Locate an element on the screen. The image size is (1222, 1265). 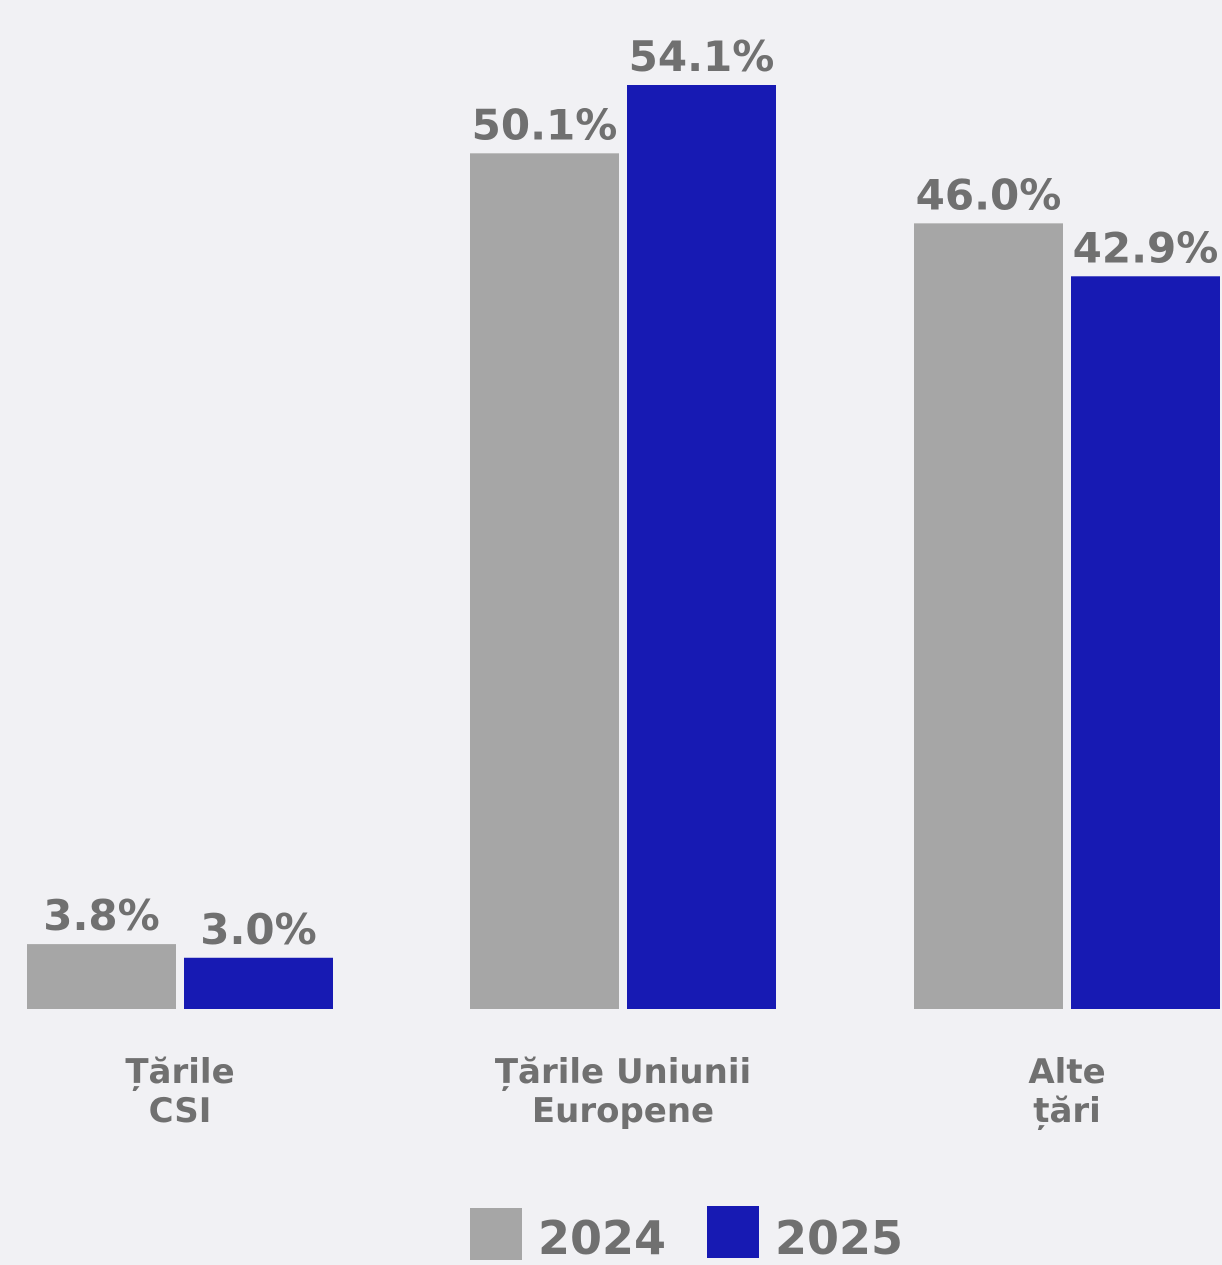
value-label-2025-2: 42.9% is located at coordinates (1146, 247).